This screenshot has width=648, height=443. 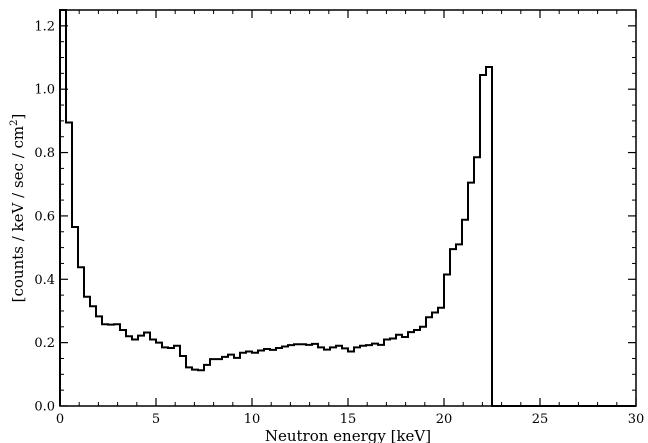 I want to click on y-tick-label: 0.8, so click(x=44, y=153).